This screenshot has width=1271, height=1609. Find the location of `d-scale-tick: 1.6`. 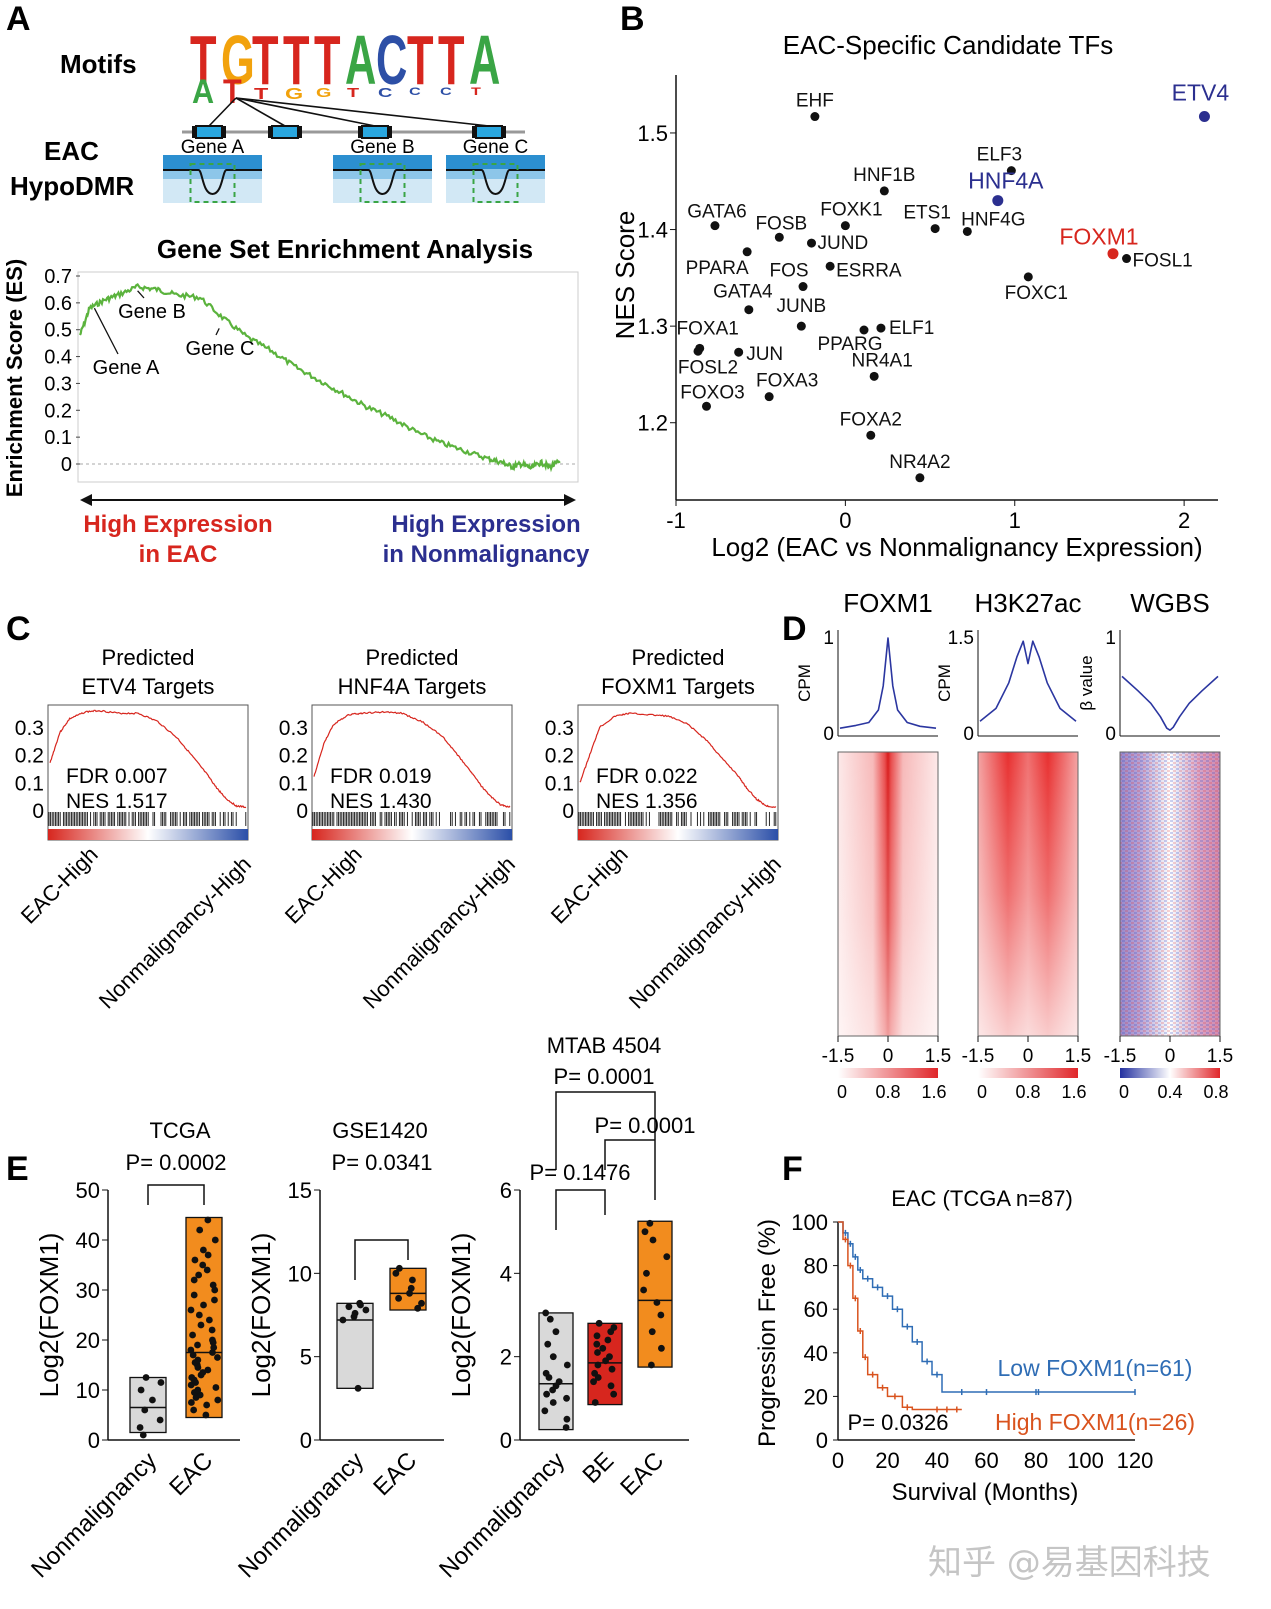

d-scale-tick: 1.6 is located at coordinates (1073, 1092).